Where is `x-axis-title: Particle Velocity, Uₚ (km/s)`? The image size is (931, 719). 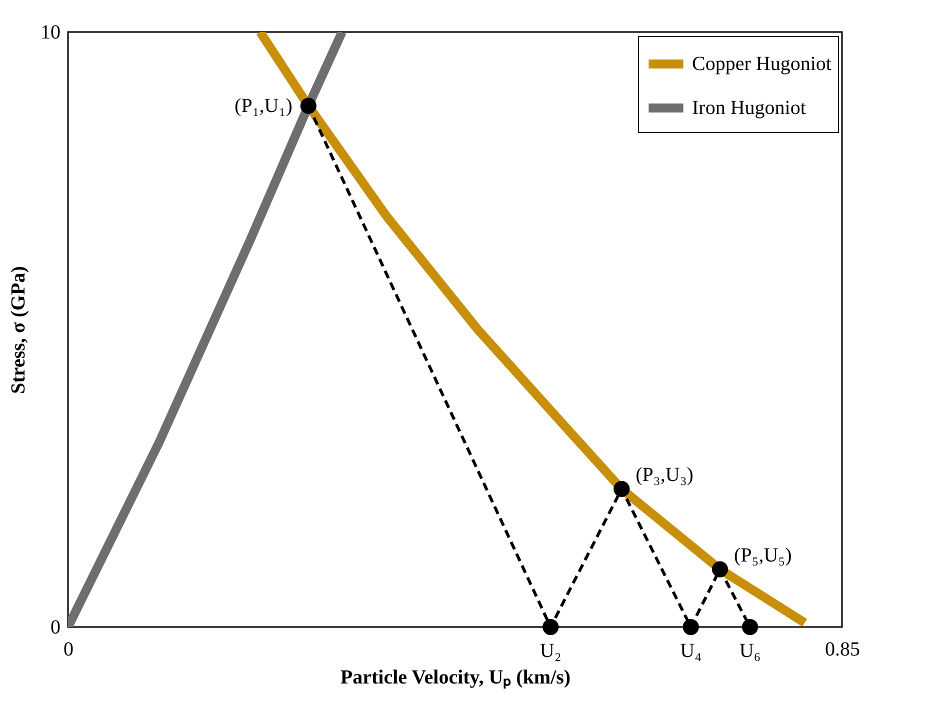 x-axis-title: Particle Velocity, Uₚ (km/s) is located at coordinates (455, 678).